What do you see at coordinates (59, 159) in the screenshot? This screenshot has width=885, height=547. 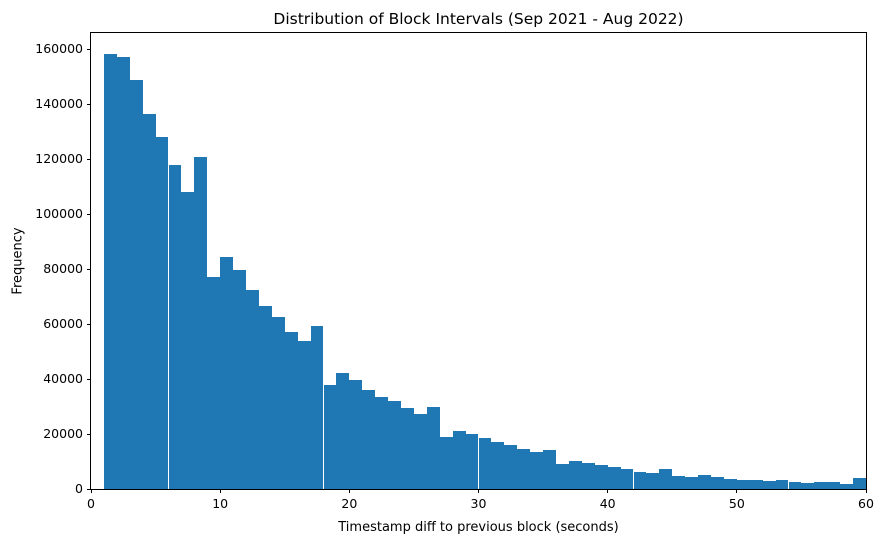 I see `y-tick-label: 120000` at bounding box center [59, 159].